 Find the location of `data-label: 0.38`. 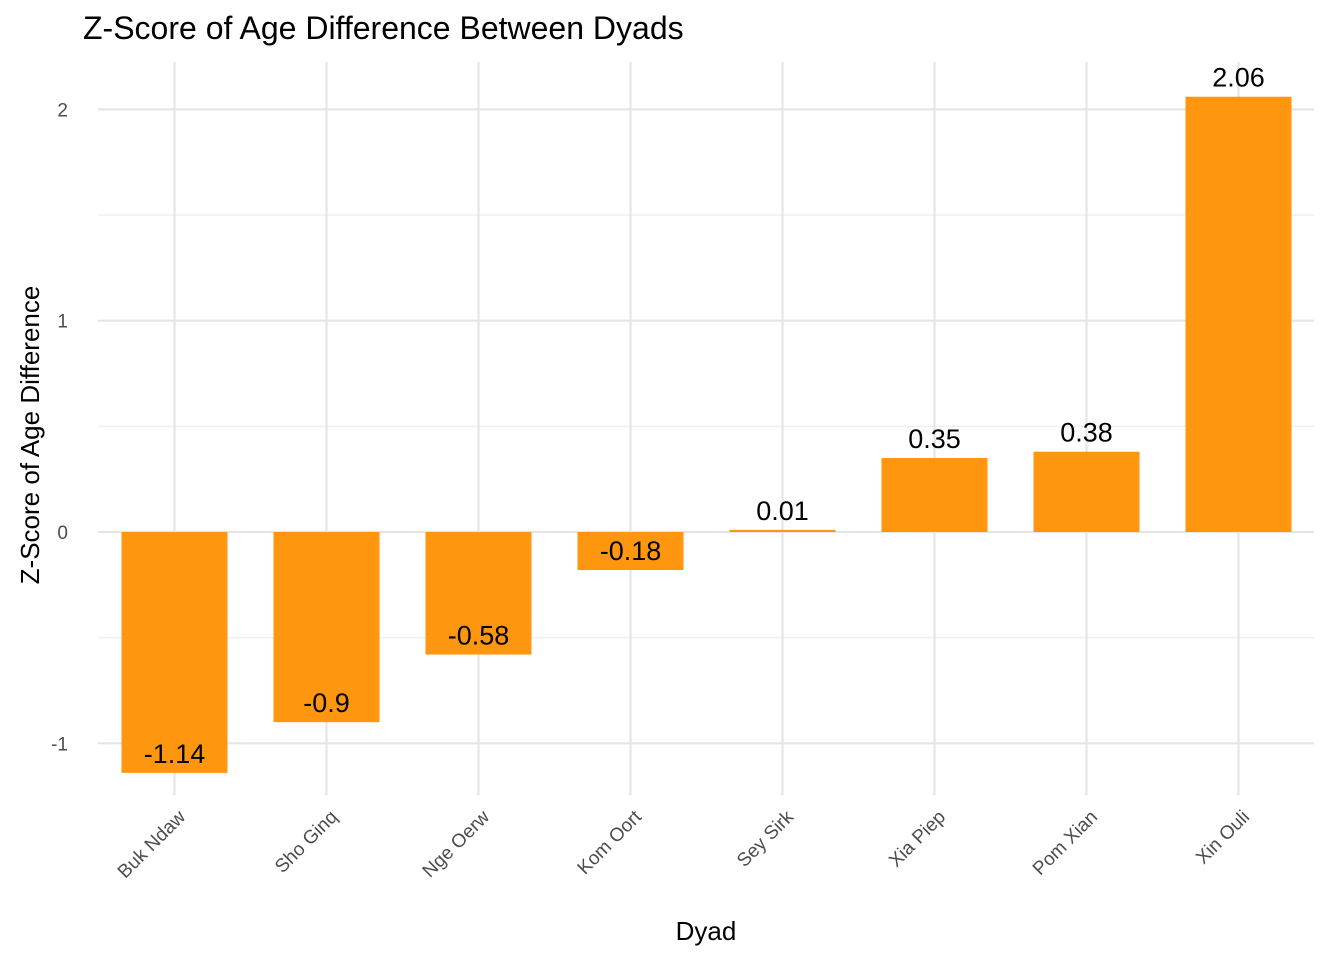

data-label: 0.38 is located at coordinates (1086, 433).